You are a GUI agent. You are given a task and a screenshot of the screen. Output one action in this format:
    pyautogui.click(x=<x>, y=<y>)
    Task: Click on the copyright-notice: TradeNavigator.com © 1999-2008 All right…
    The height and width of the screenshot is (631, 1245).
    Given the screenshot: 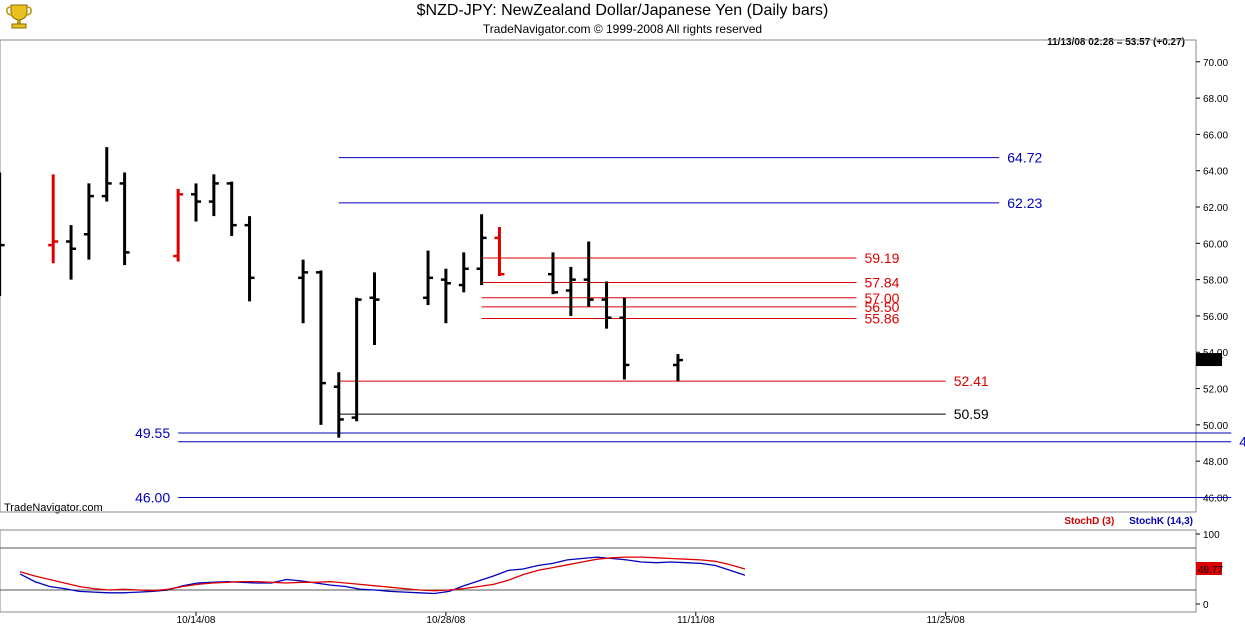 What is the action you would take?
    pyautogui.click(x=622, y=29)
    